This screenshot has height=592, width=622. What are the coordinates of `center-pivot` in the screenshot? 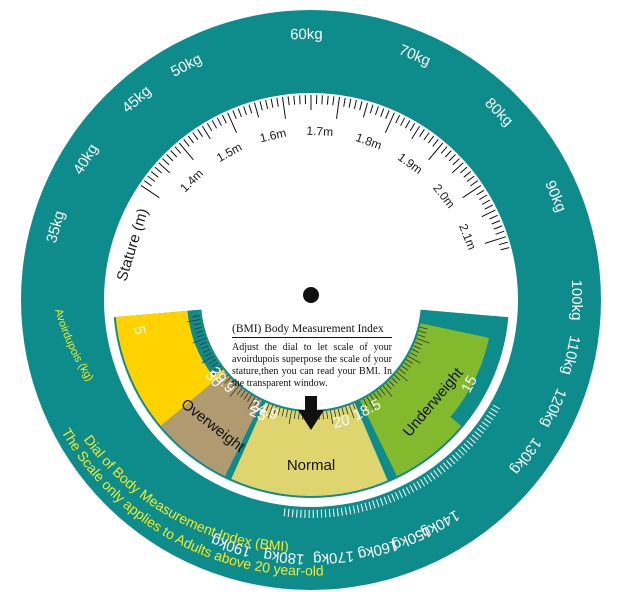 It's located at (311, 295).